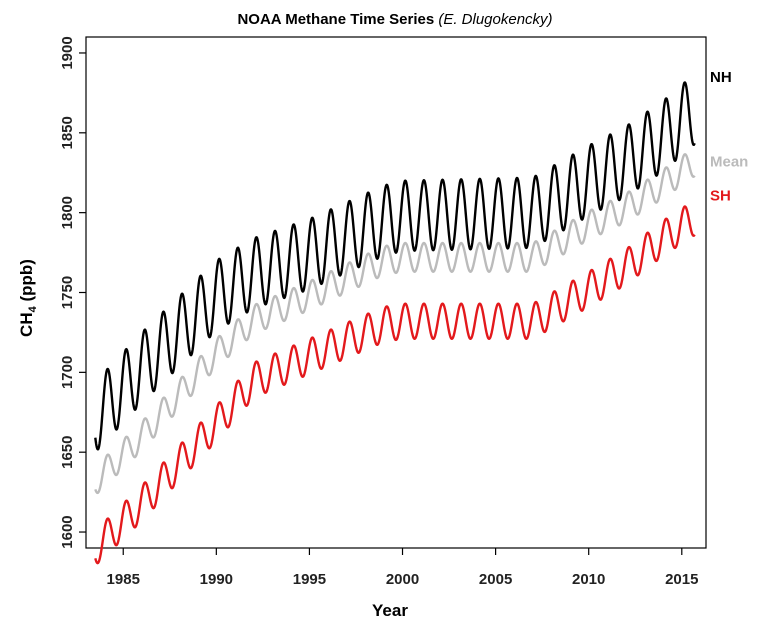 Image resolution: width=782 pixels, height=640 pixels. I want to click on x-axis: 1985 1990 1995 2000 2005 2010 2015, so click(402, 568).